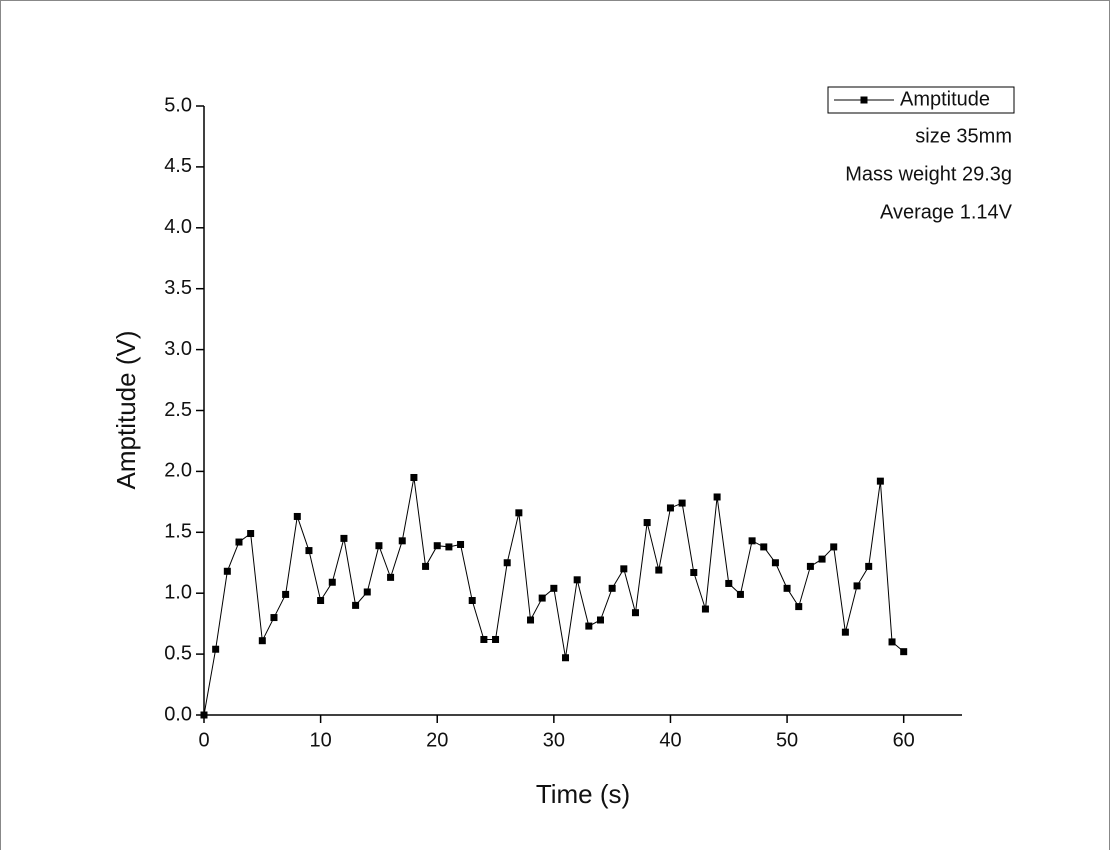 The width and height of the screenshot is (1110, 850). What do you see at coordinates (928, 174) in the screenshot?
I see `annotation: Mass weight 29.3g` at bounding box center [928, 174].